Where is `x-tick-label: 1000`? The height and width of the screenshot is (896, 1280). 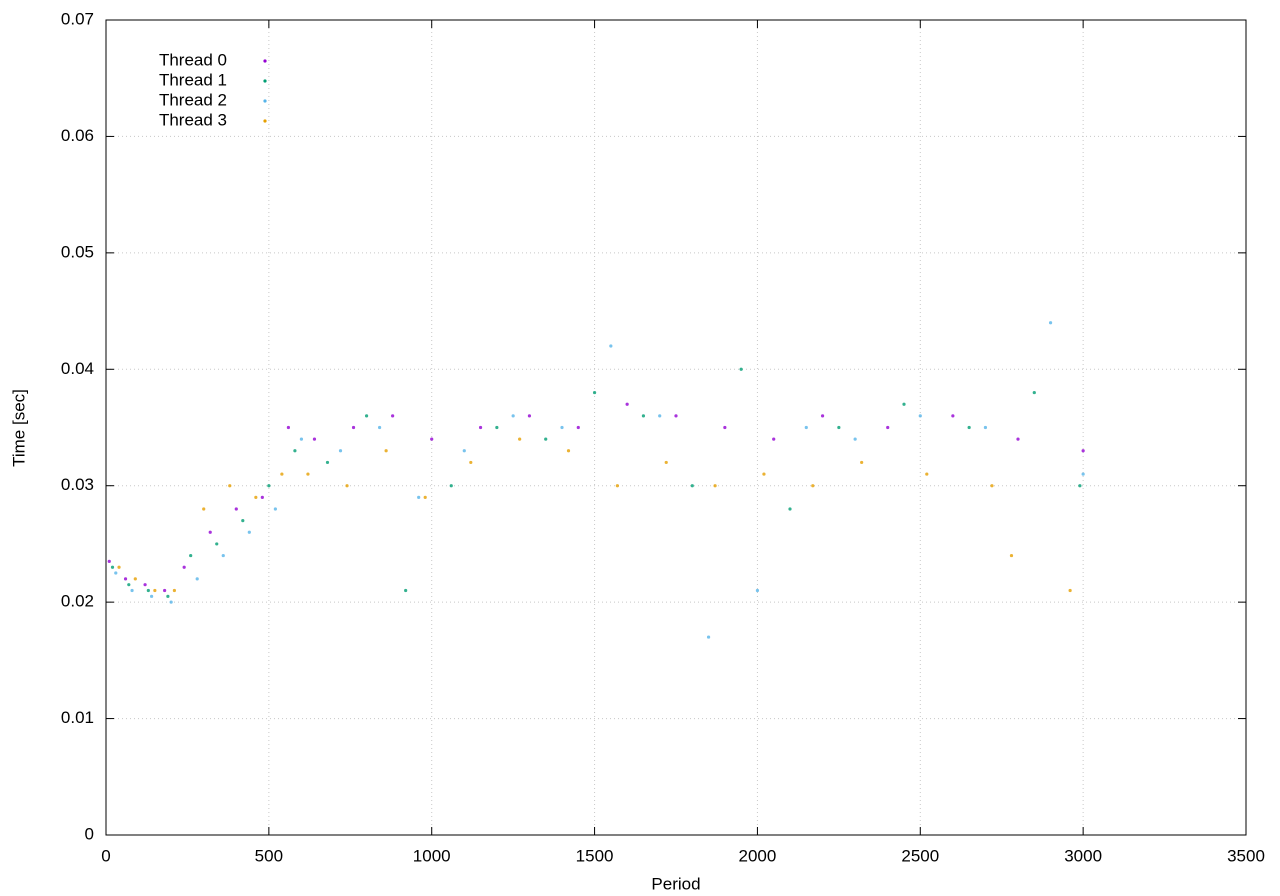 x-tick-label: 1000 is located at coordinates (432, 855).